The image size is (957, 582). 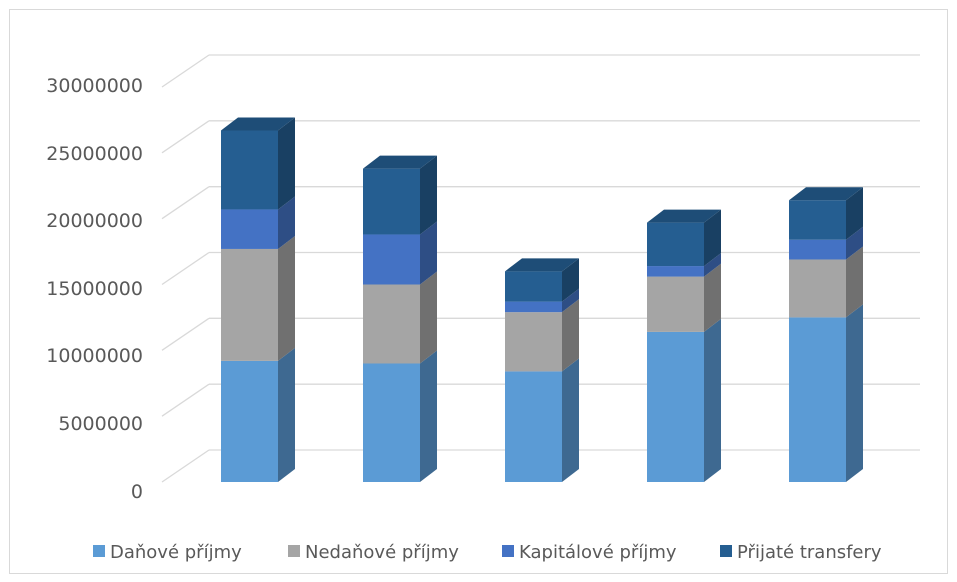 I want to click on y-tick-label: 10000000, so click(x=94, y=356).